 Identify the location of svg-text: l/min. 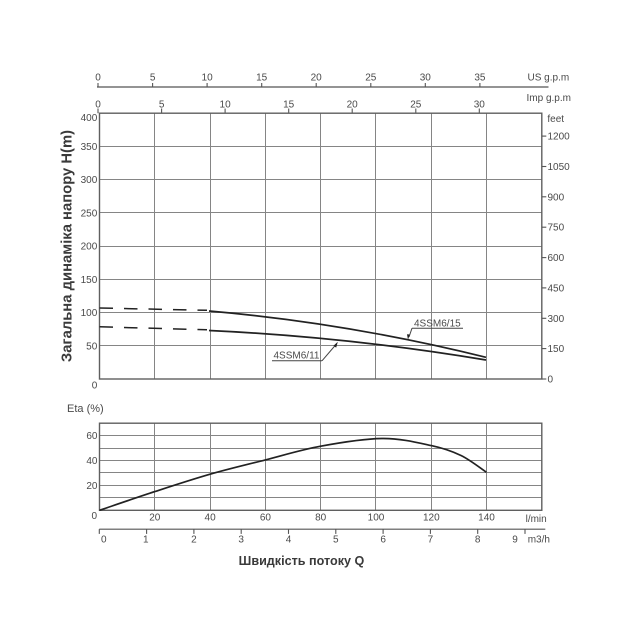
(536, 519).